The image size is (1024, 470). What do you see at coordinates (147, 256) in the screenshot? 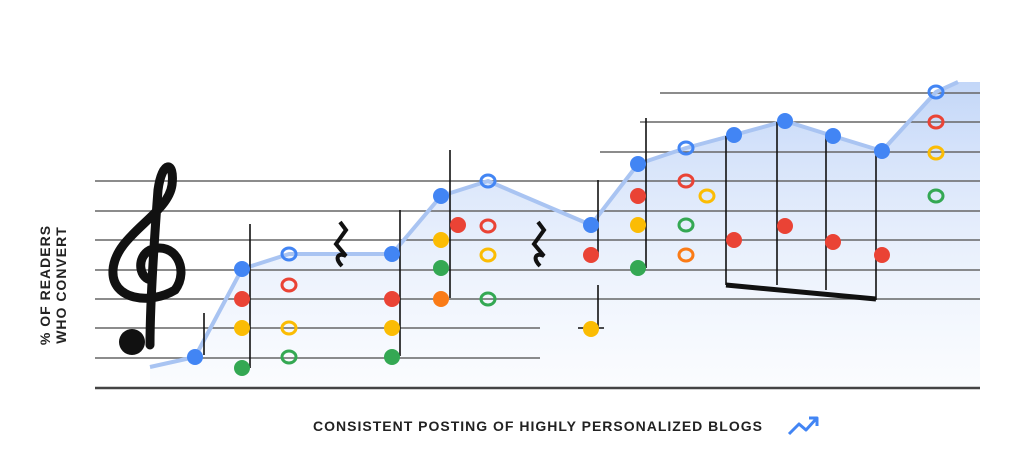
I see `treble-clef` at bounding box center [147, 256].